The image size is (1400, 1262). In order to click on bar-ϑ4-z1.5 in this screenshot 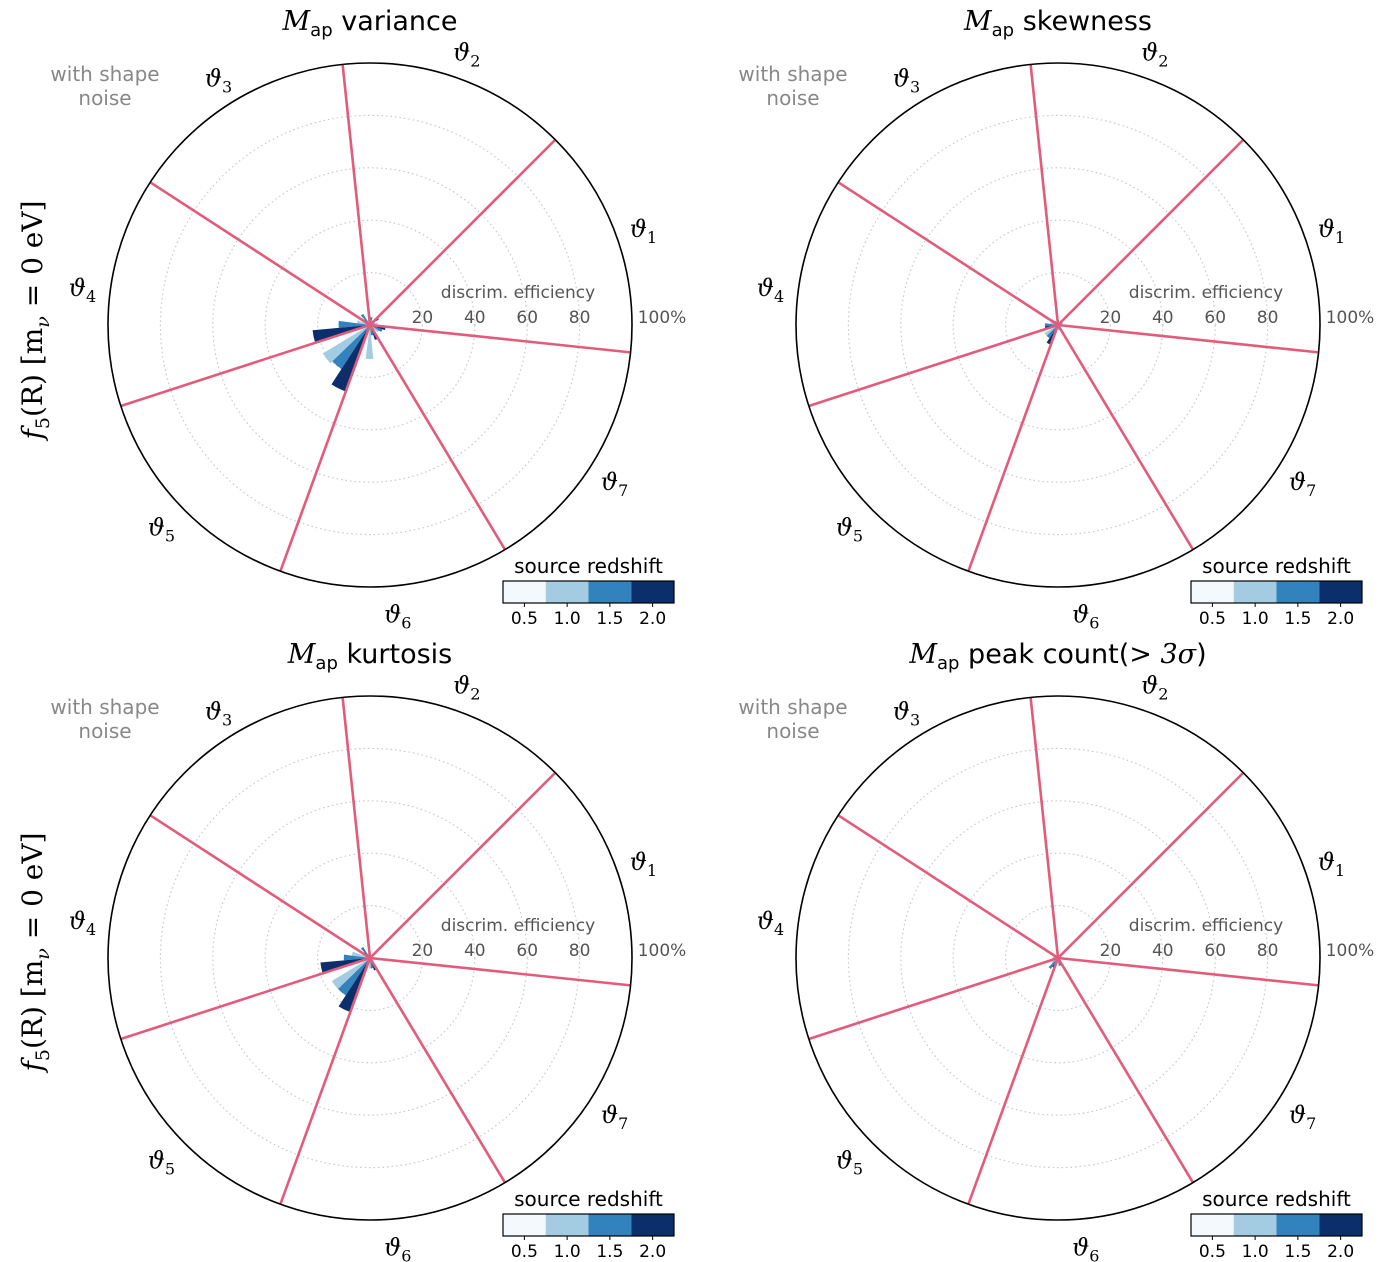, I will do `click(354, 324)`.